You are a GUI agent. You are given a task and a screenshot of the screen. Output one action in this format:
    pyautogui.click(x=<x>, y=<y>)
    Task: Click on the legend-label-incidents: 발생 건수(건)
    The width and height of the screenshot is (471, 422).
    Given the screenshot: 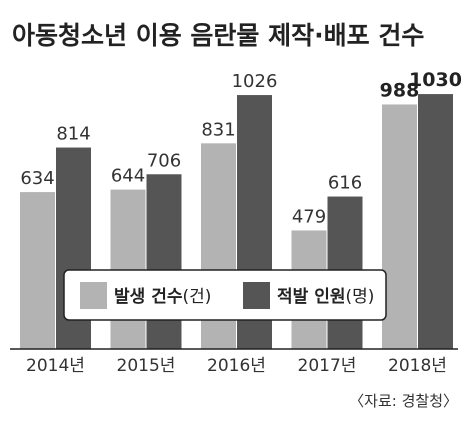 What is the action you would take?
    pyautogui.click(x=162, y=297)
    